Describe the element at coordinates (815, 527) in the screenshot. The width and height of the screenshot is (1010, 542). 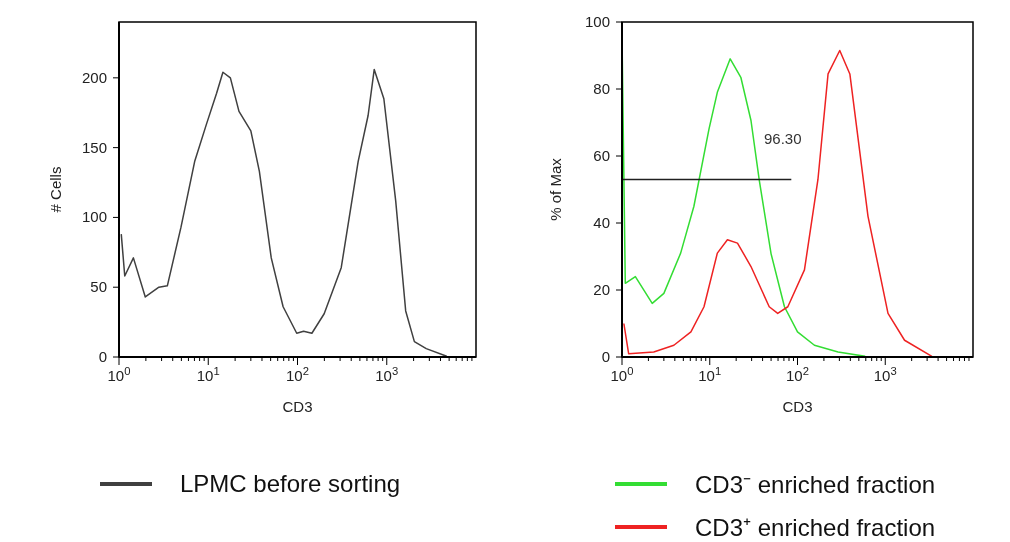
I see `legend-label: CD3⁺ enriched fraction` at that location.